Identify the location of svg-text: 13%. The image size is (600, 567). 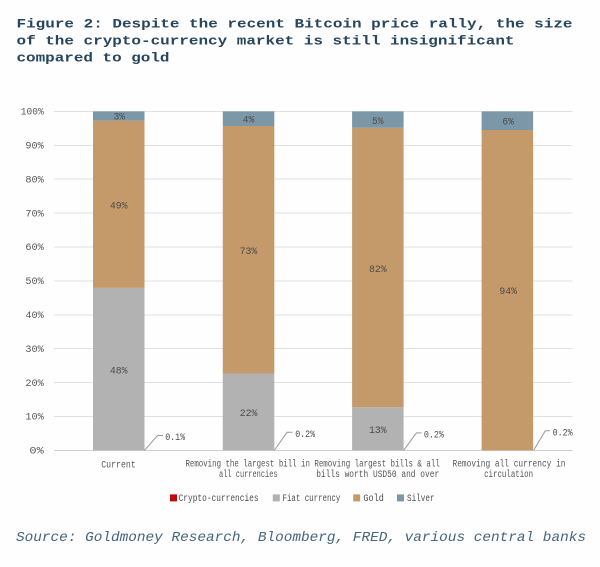
(378, 431).